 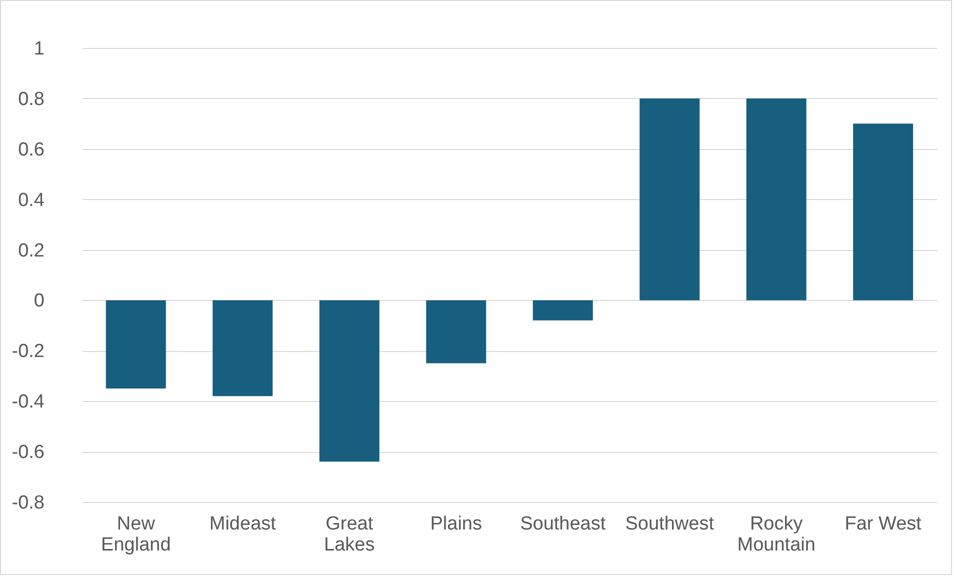 I want to click on x-tick-label: New England, so click(x=136, y=535).